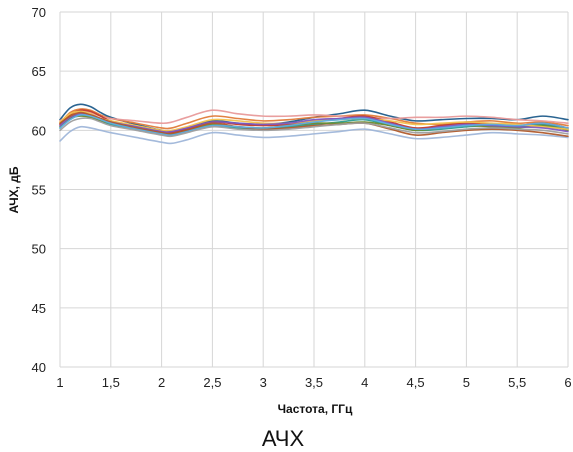 Image resolution: width=573 pixels, height=452 pixels. Describe the element at coordinates (39, 249) in the screenshot. I see `y-tick-label: 50` at that location.